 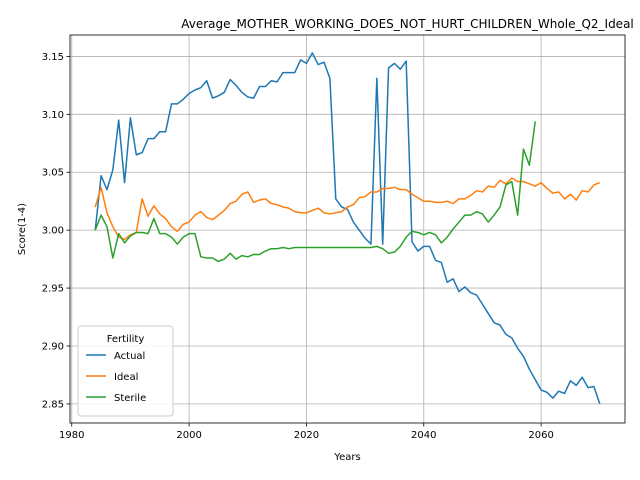 What do you see at coordinates (130, 398) in the screenshot?
I see `legend-label-sterile: Sterile` at bounding box center [130, 398].